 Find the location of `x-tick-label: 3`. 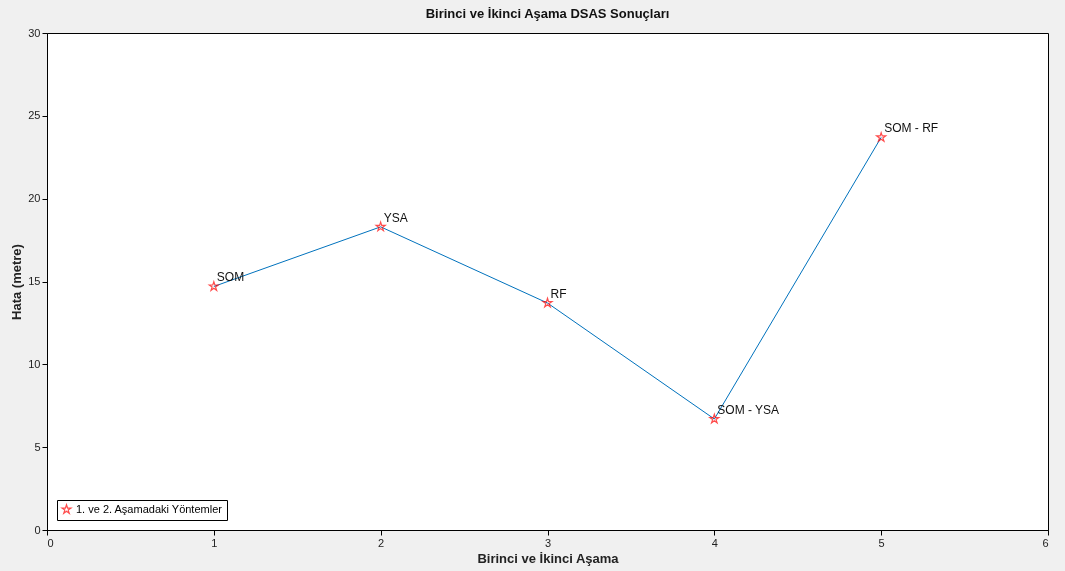

x-tick-label: 3 is located at coordinates (548, 542).